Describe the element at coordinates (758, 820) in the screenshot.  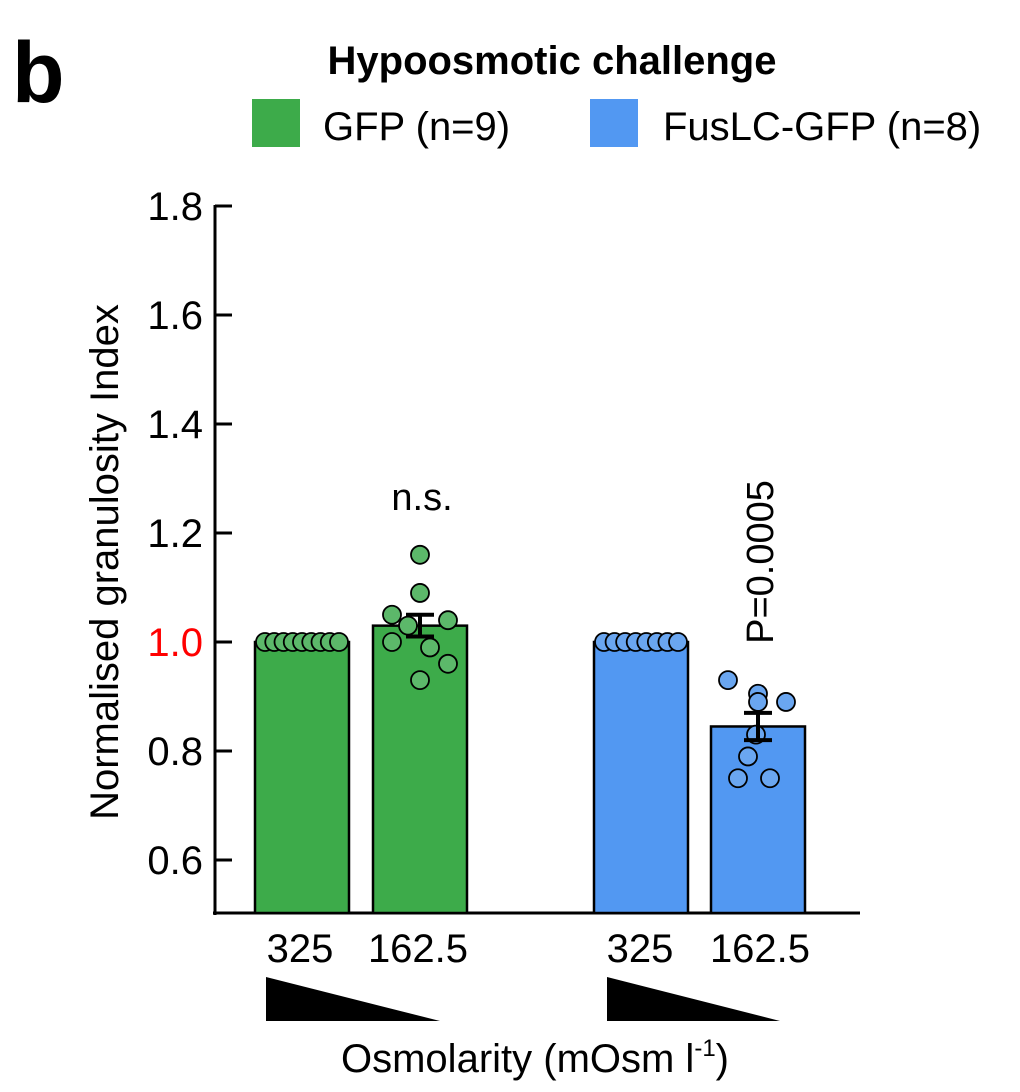
I see `bar-s1-c1` at that location.